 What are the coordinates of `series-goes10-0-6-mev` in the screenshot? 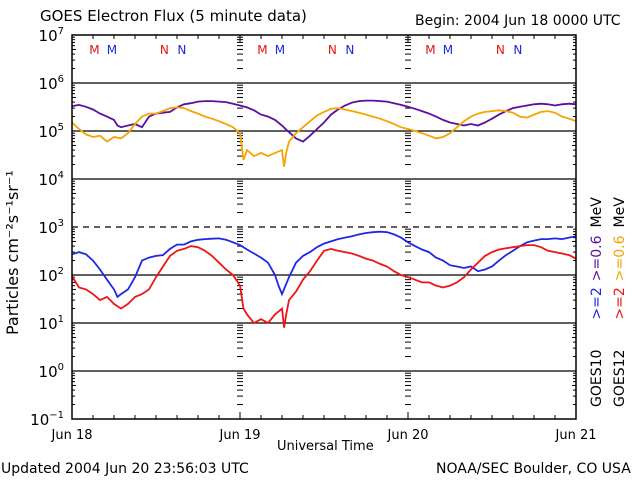 It's located at (324, 121).